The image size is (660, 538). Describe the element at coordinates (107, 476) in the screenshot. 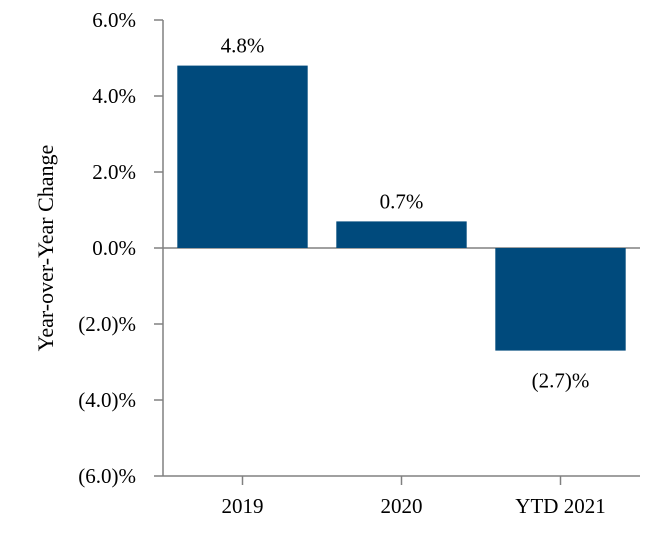

I see `y-tick-label: (6.0)%` at that location.